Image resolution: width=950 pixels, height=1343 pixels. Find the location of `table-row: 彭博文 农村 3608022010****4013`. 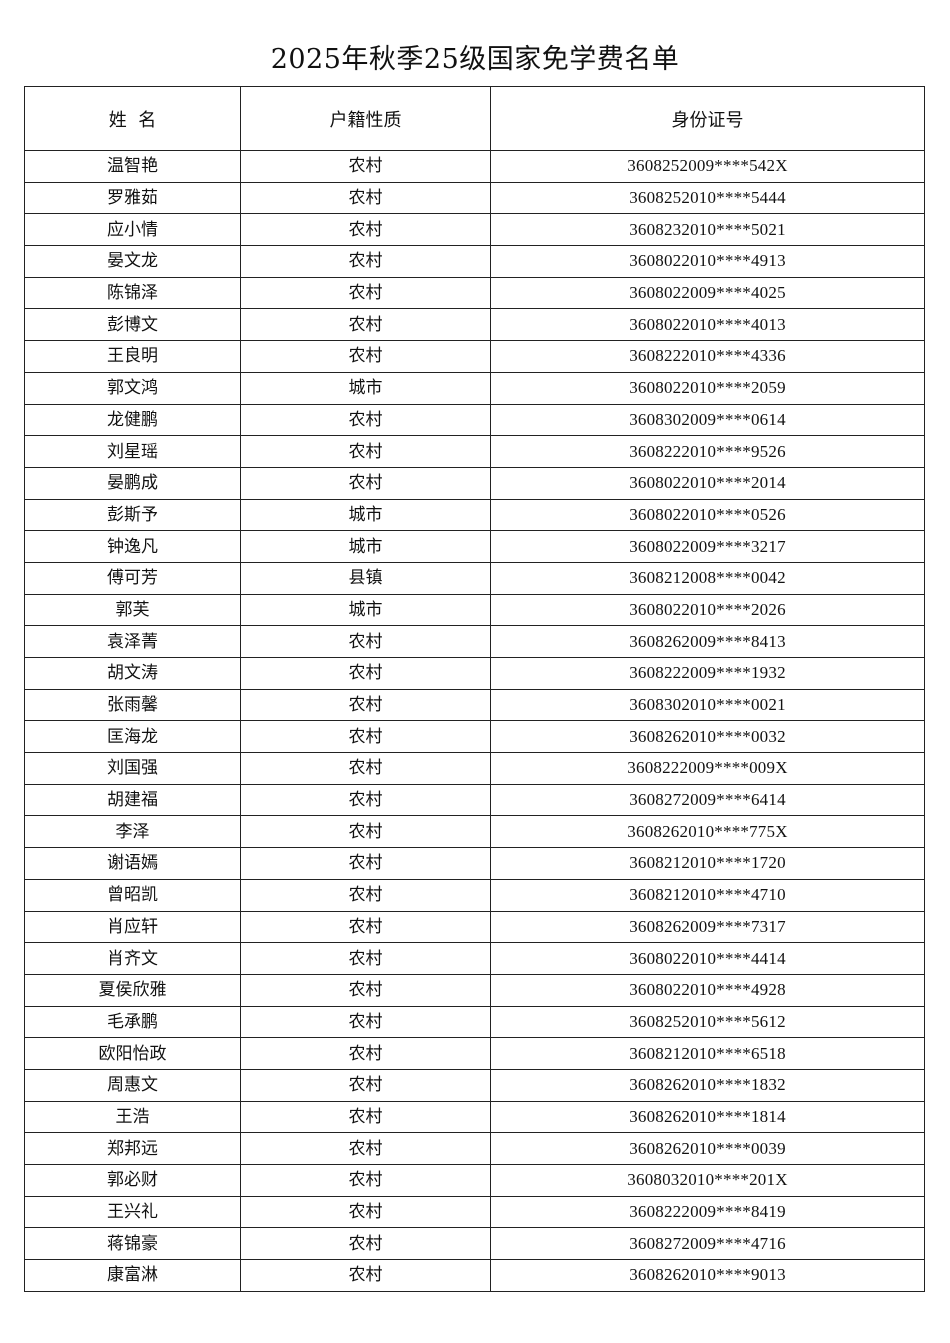

table-row: 彭博文 农村 3608022010****4013 is located at coordinates (474, 325).